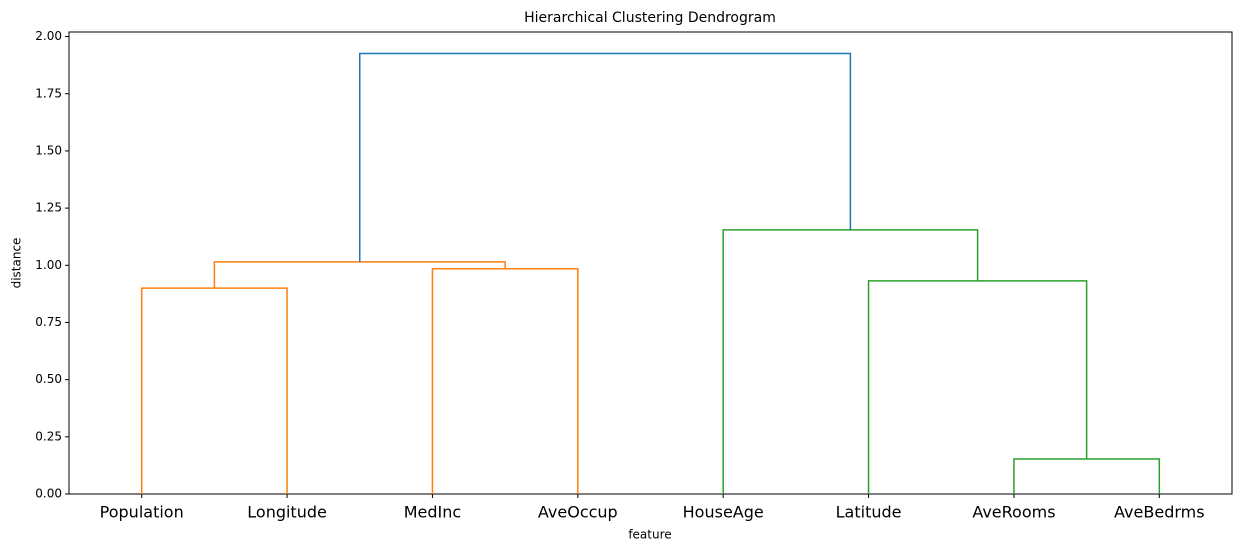  What do you see at coordinates (287, 512) in the screenshot?
I see `leaf-label: Longitude` at bounding box center [287, 512].